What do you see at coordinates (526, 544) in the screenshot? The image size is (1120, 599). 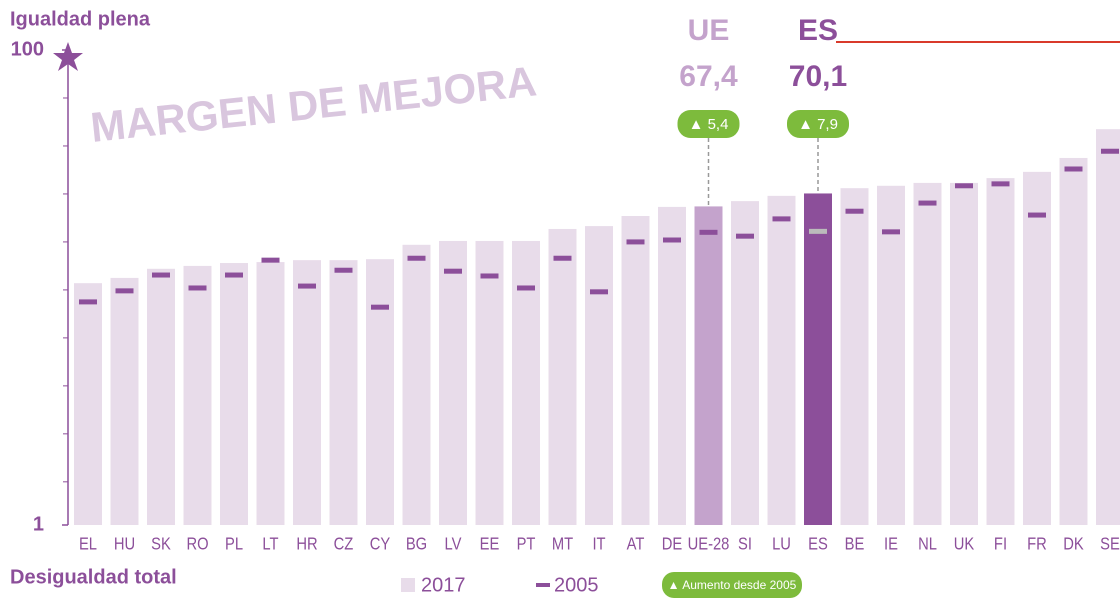 I see `x-tick-label: PT` at bounding box center [526, 544].